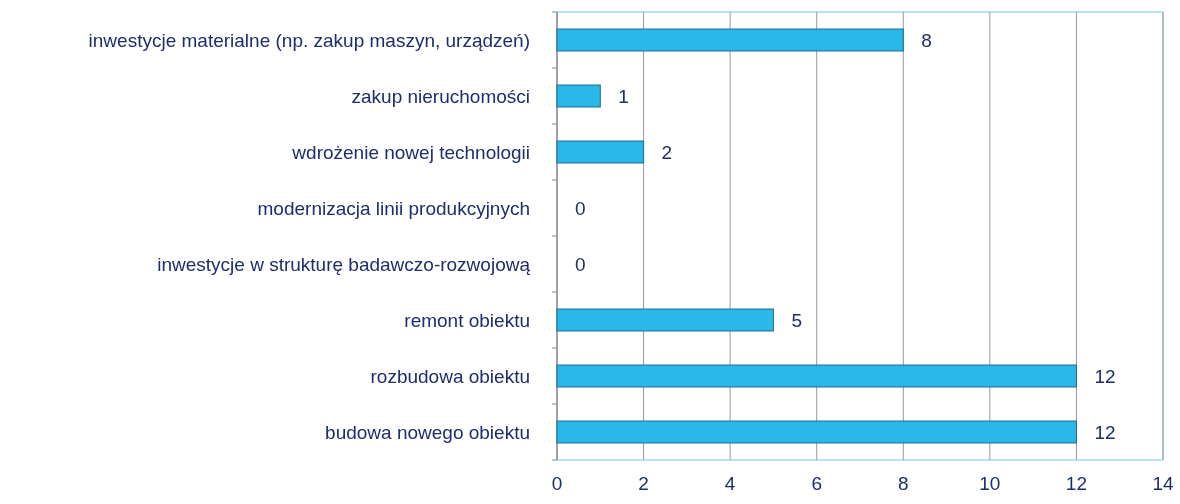 The width and height of the screenshot is (1180, 504). I want to click on x-tick-label: 6, so click(816, 483).